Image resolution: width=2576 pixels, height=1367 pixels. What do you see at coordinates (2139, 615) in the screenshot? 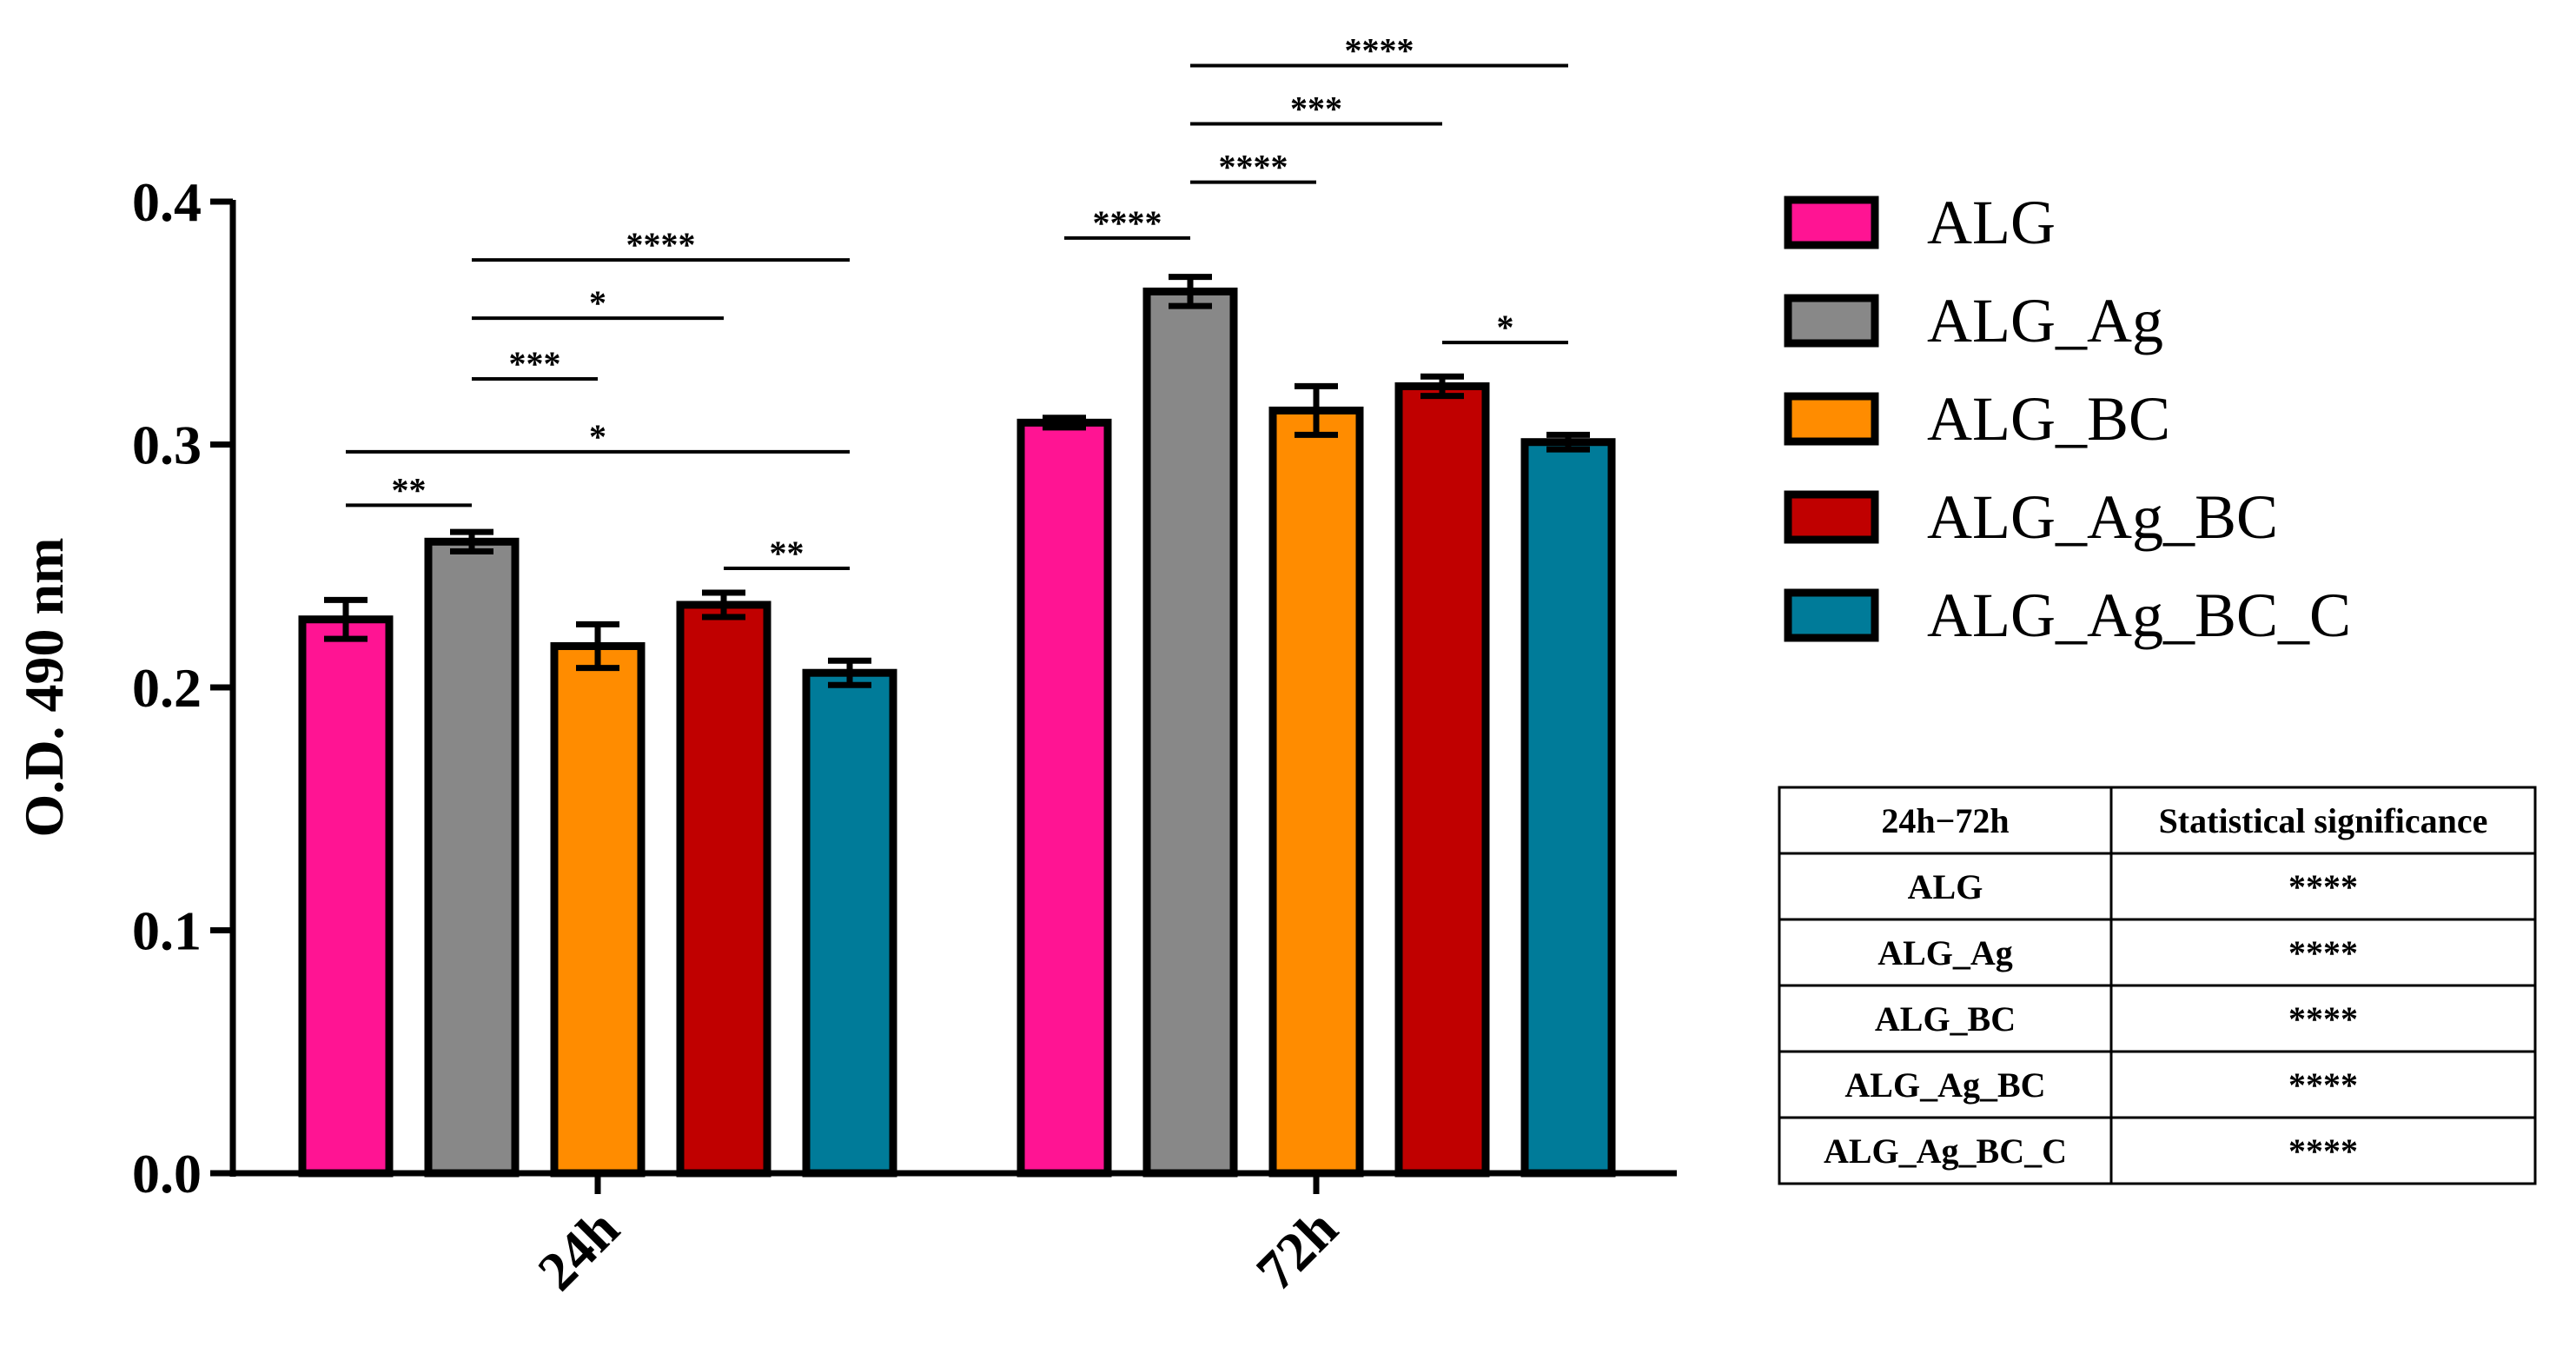
I see `legend-label: ALG_Ag_BC_C` at bounding box center [2139, 615].